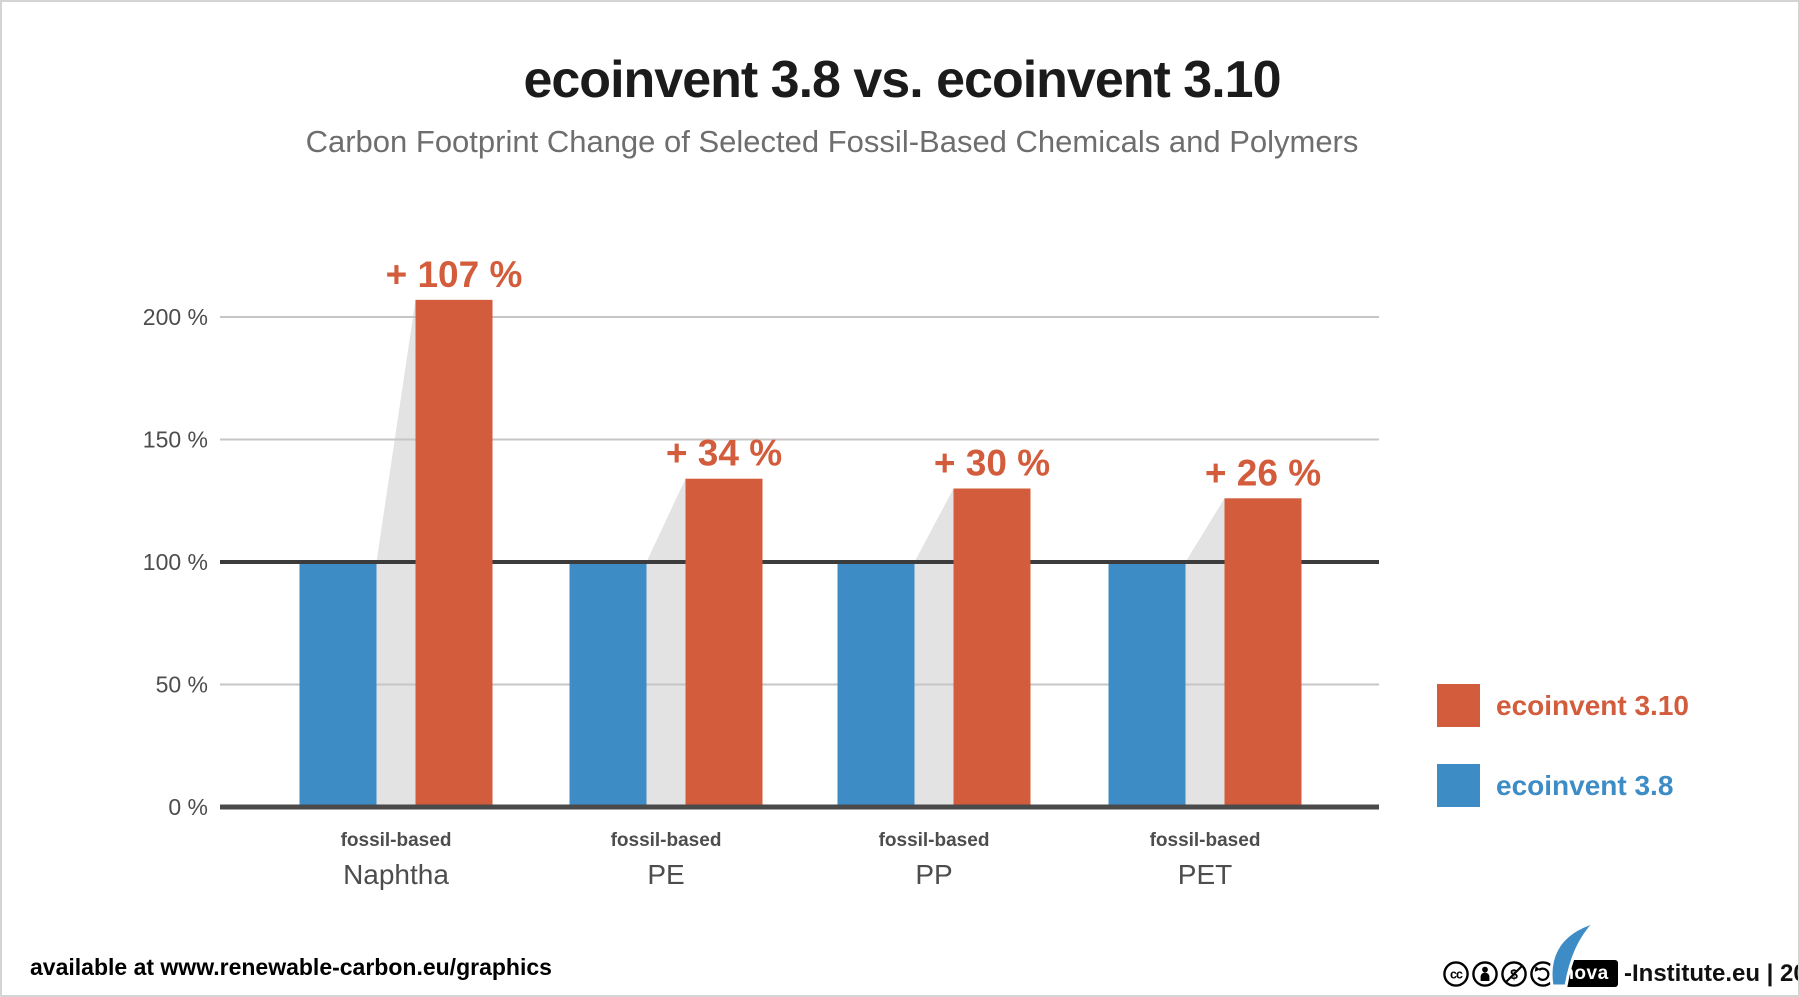 This screenshot has height=997, width=1800. What do you see at coordinates (175, 562) in the screenshot?
I see `y-tick-label: 100 %` at bounding box center [175, 562].